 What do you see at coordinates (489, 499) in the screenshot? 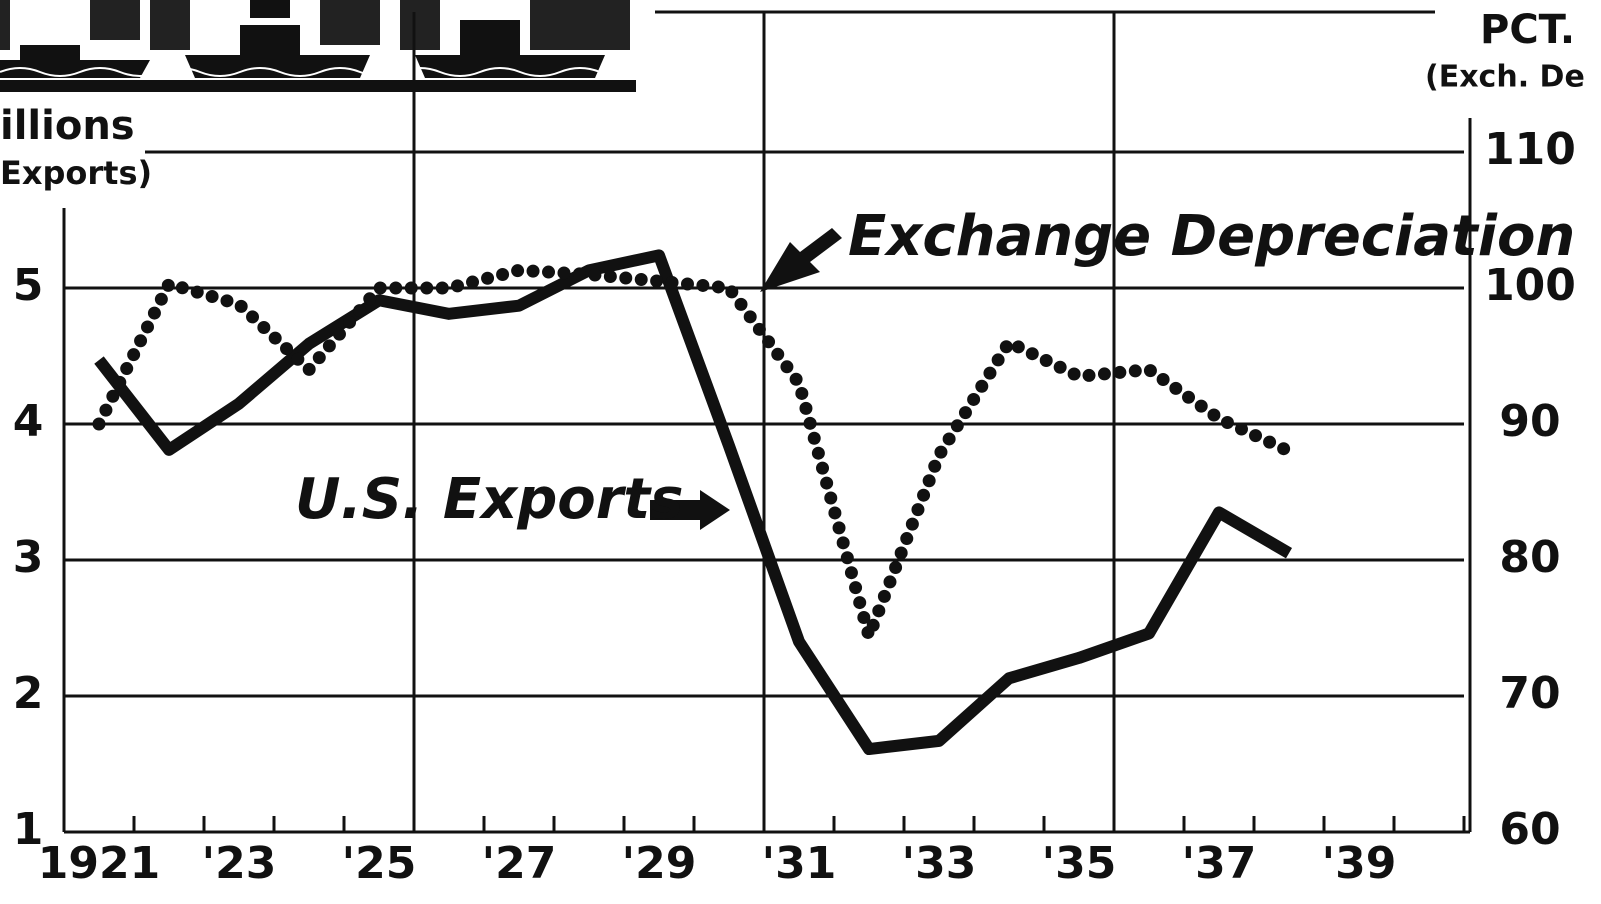
I see `annotation: U.S. Exports` at bounding box center [489, 499].